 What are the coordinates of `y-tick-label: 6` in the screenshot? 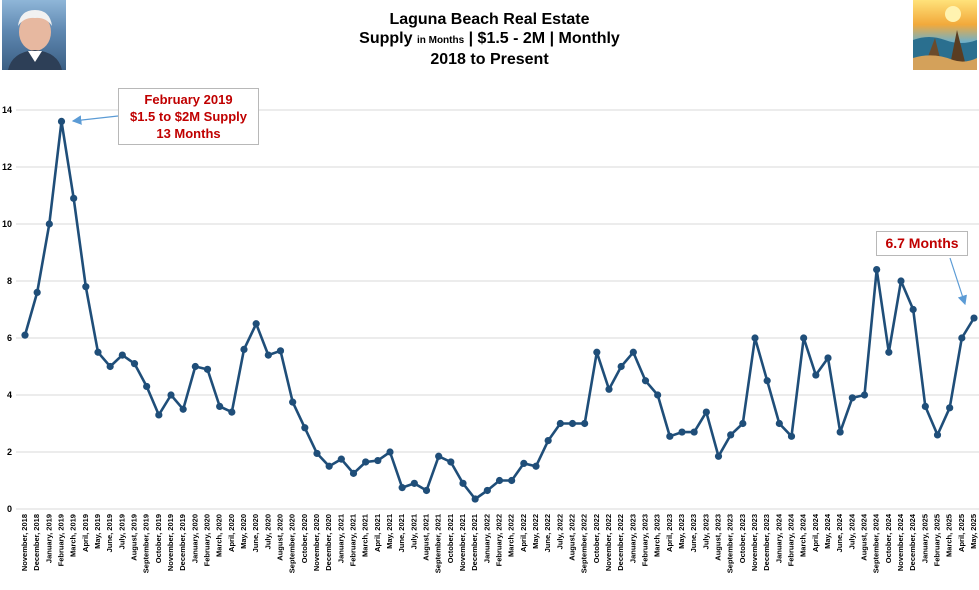 It's located at (9, 338).